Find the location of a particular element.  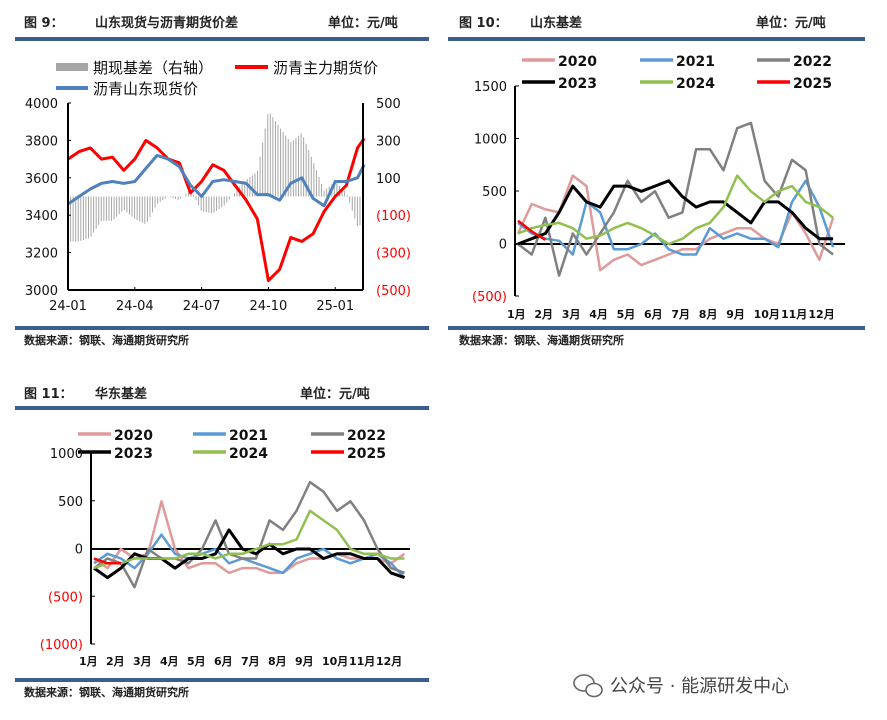

chart-11-top-rule is located at coordinates (222, 408).